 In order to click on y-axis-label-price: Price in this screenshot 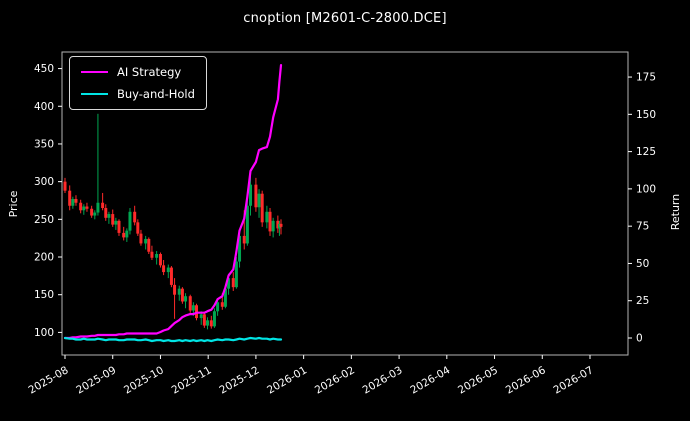, I will do `click(13, 204)`.